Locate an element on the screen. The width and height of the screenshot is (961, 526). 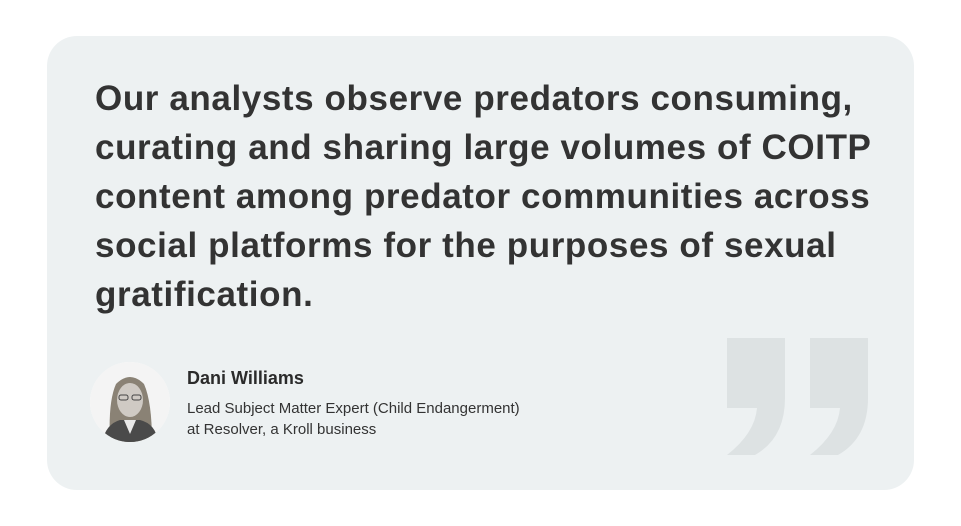
avatar is located at coordinates (130, 402).